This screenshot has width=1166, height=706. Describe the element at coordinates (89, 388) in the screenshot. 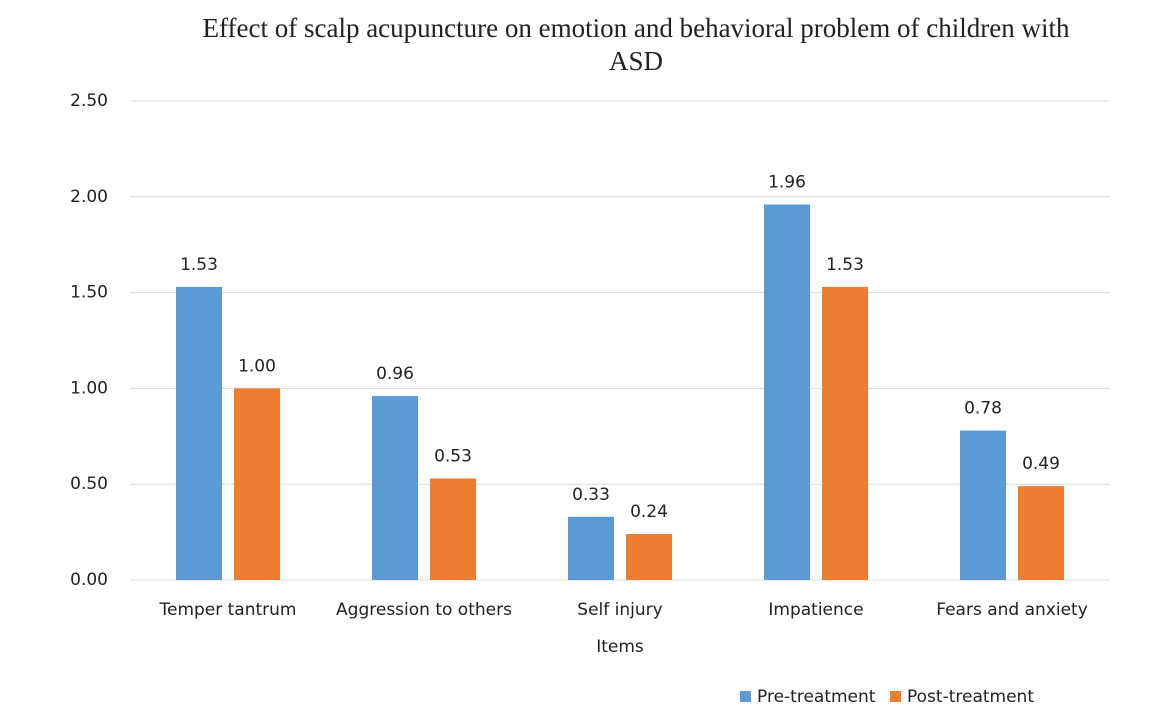

I see `y-tick-label: 1.00` at that location.